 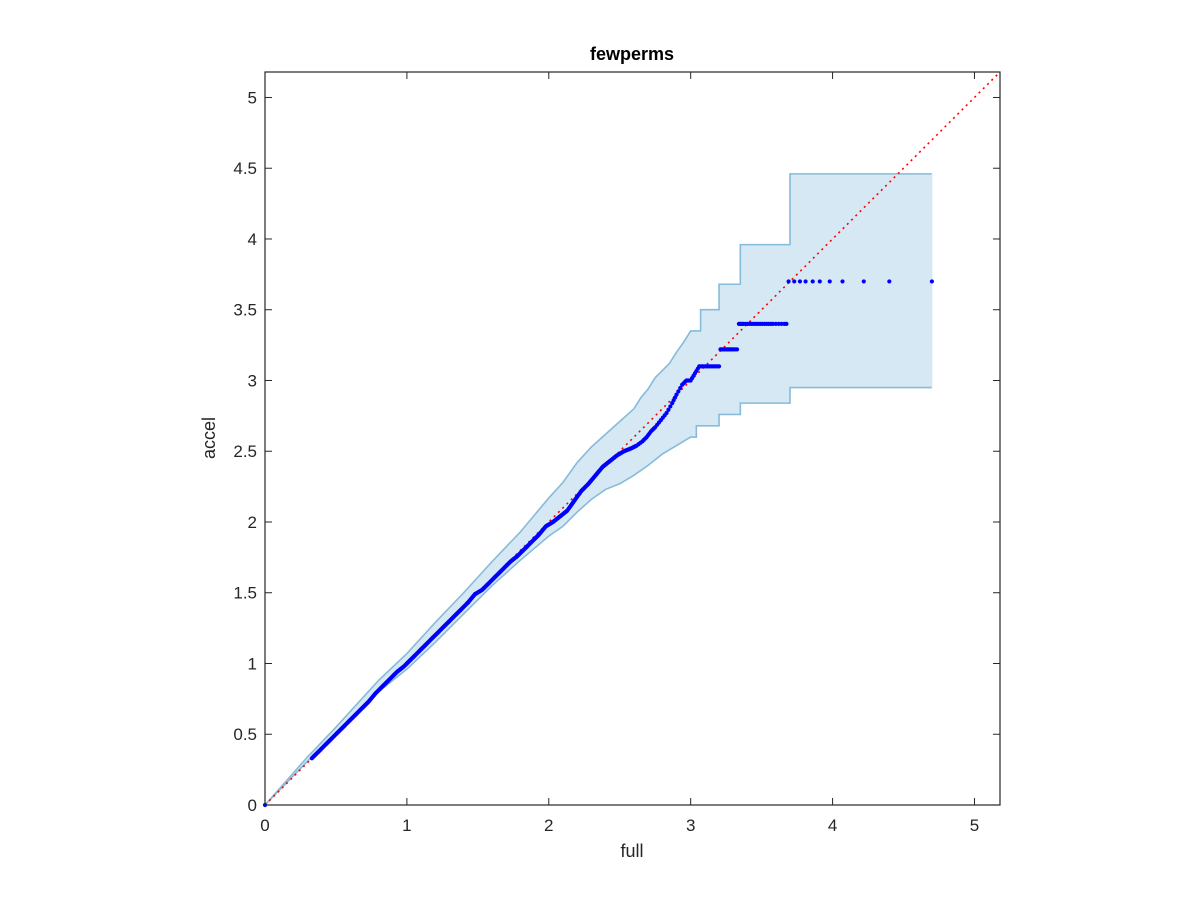 I want to click on chart-title: fewperms, so click(x=632, y=54).